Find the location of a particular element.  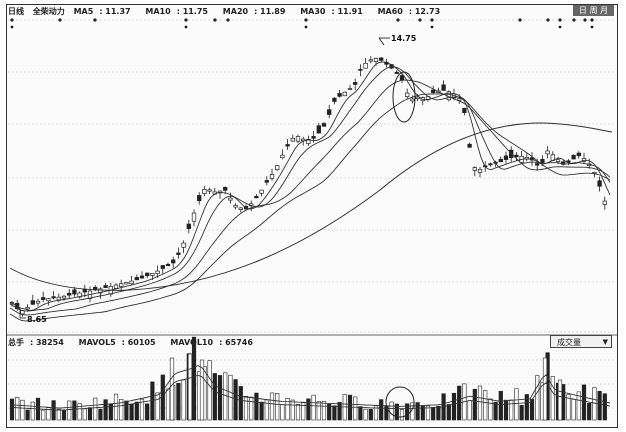

price-highlight-circle is located at coordinates (404, 97).